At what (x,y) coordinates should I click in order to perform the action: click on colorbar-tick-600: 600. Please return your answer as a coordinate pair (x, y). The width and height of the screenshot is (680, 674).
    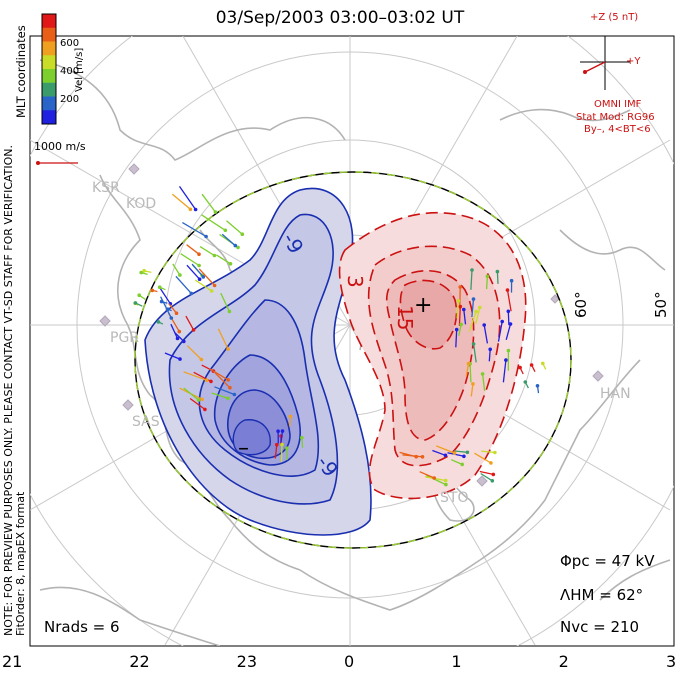
    Looking at the image, I should click on (70, 43).